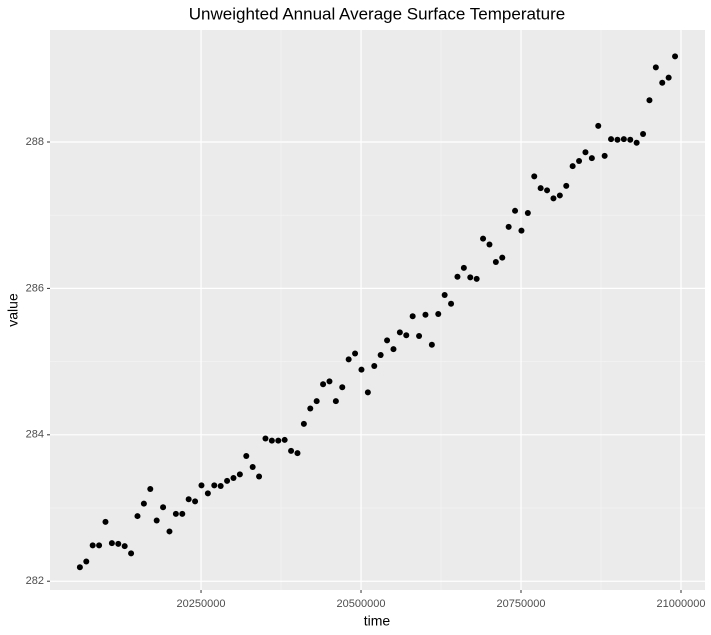  Describe the element at coordinates (35, 142) in the screenshot. I see `y-tick-label: 288` at that location.